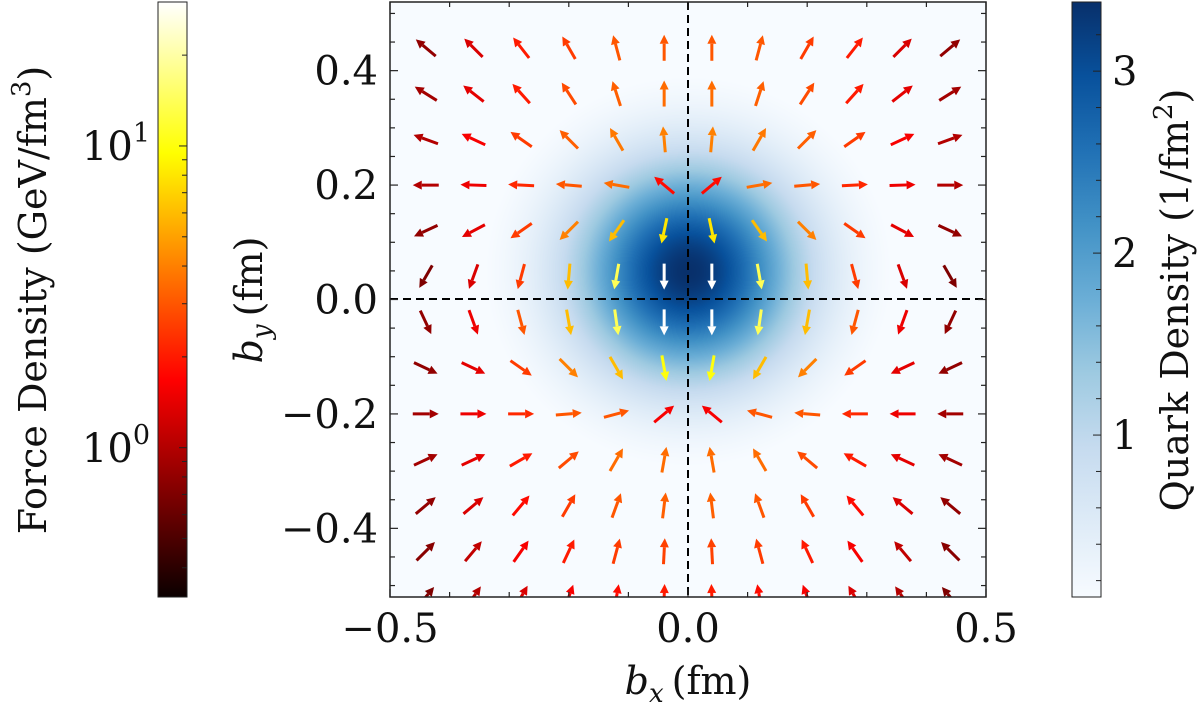 This screenshot has height=703, width=1200. Describe the element at coordinates (1173, 300) in the screenshot. I see `density-colorbar-label: Quark Density (1/fm2)` at that location.